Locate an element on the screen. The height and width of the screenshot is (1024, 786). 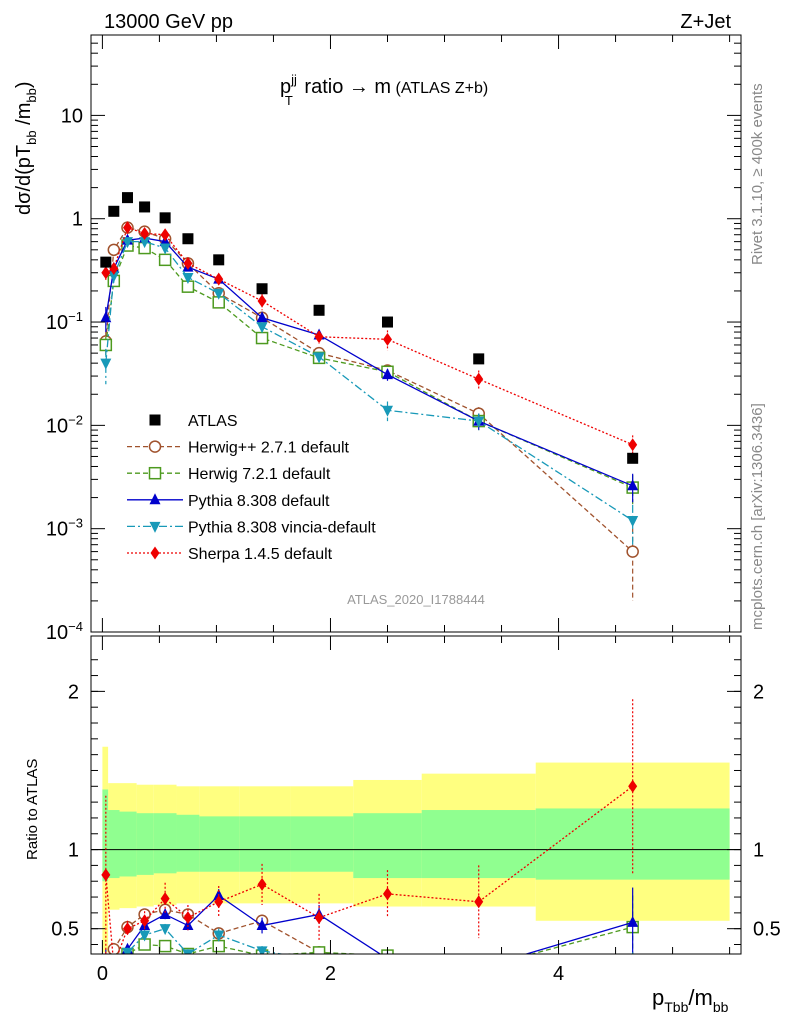
x-tick-label: 4 is located at coordinates (558, 974).